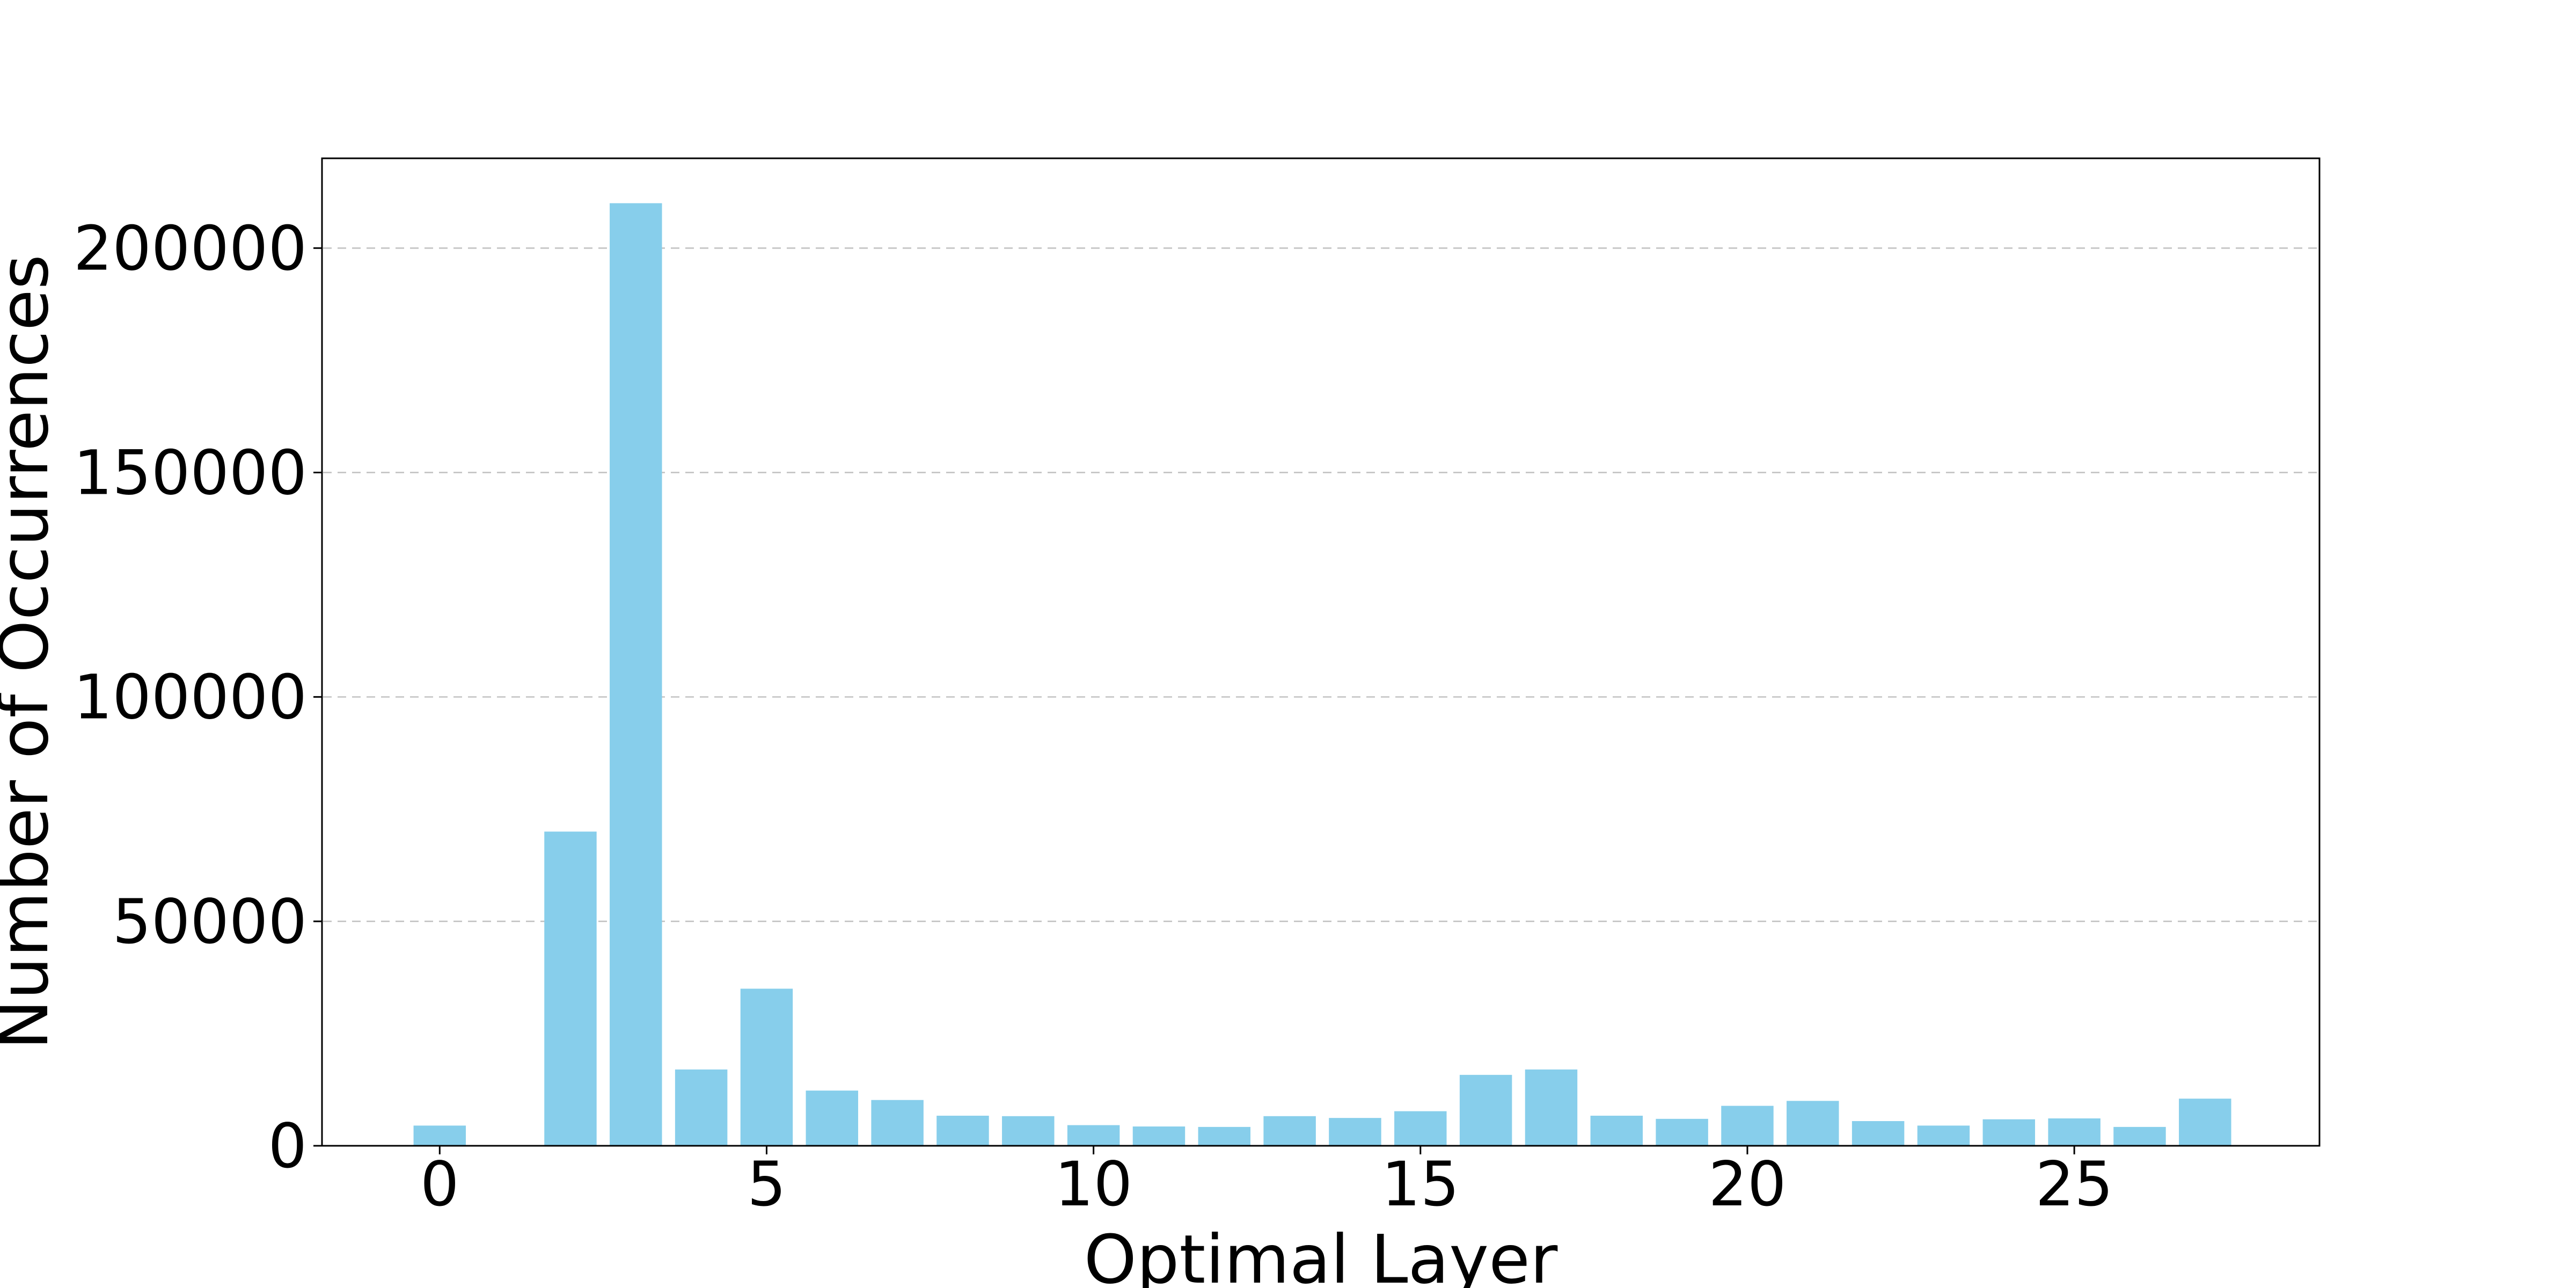  What do you see at coordinates (1158, 1136) in the screenshot?
I see `bar-x11` at bounding box center [1158, 1136].